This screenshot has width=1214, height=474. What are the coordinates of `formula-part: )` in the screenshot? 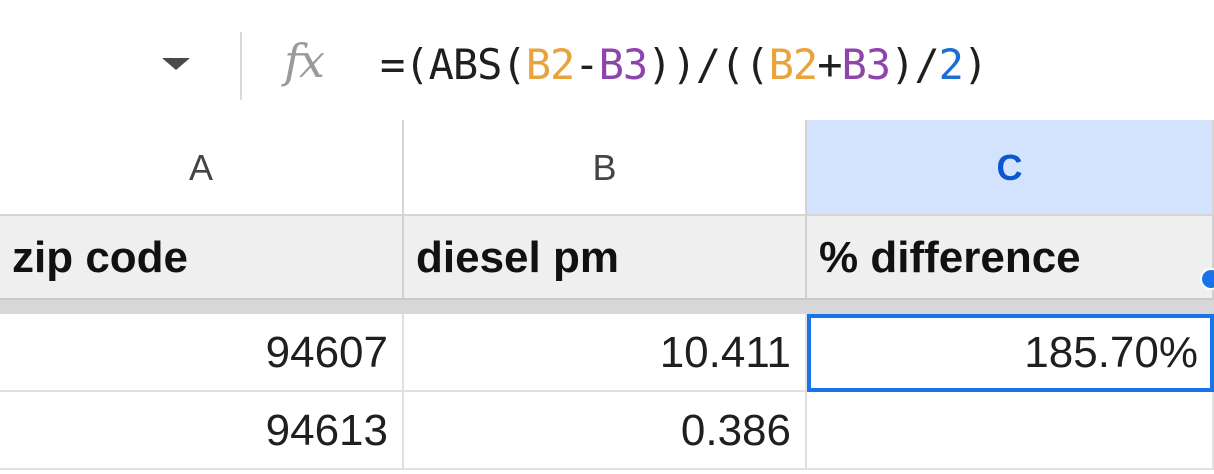 It's located at (975, 64).